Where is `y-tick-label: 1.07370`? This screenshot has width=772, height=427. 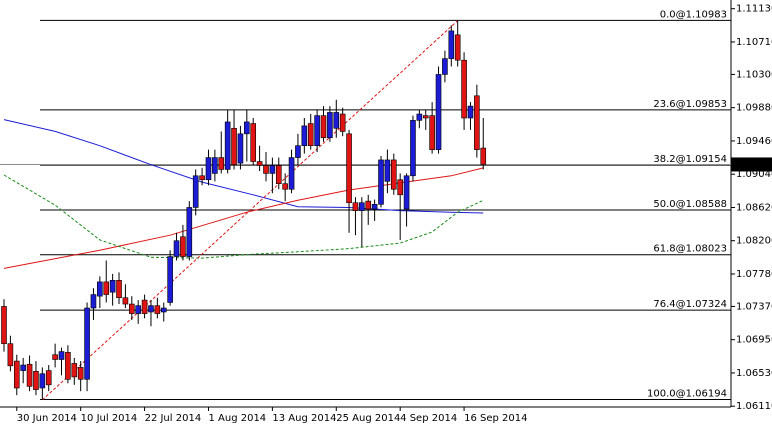 y-tick-label: 1.07370 is located at coordinates (754, 306).